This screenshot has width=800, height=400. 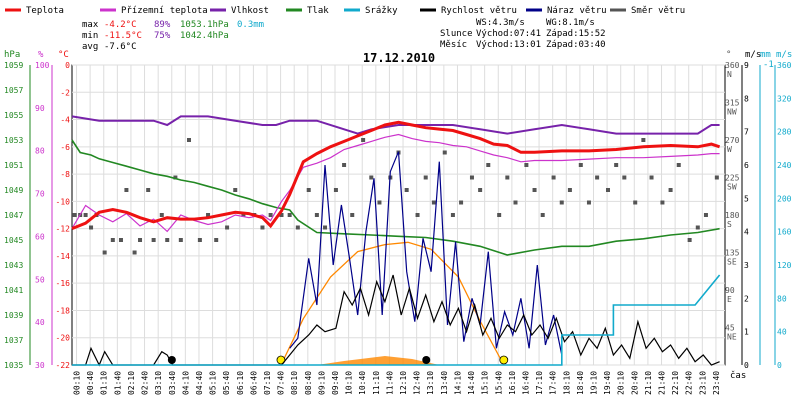 What do you see at coordinates (648, 383) in the screenshot?
I see `x-tick-label: 21:10` at bounding box center [648, 383].